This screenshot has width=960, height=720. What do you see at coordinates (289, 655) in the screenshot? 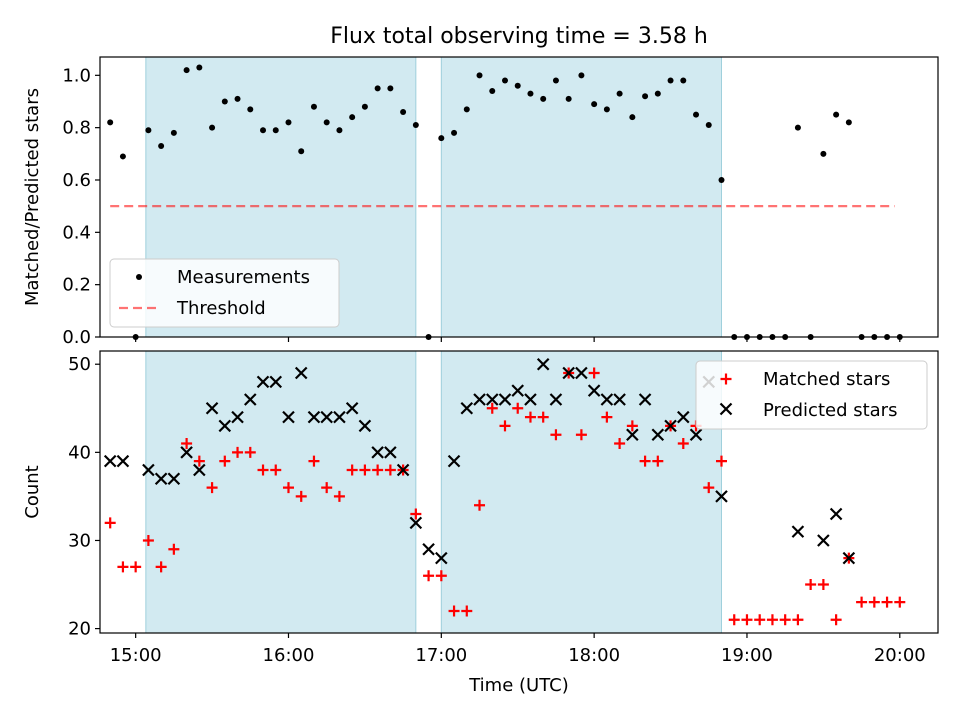
I see `x-tick-label: 16:00` at bounding box center [289, 655].